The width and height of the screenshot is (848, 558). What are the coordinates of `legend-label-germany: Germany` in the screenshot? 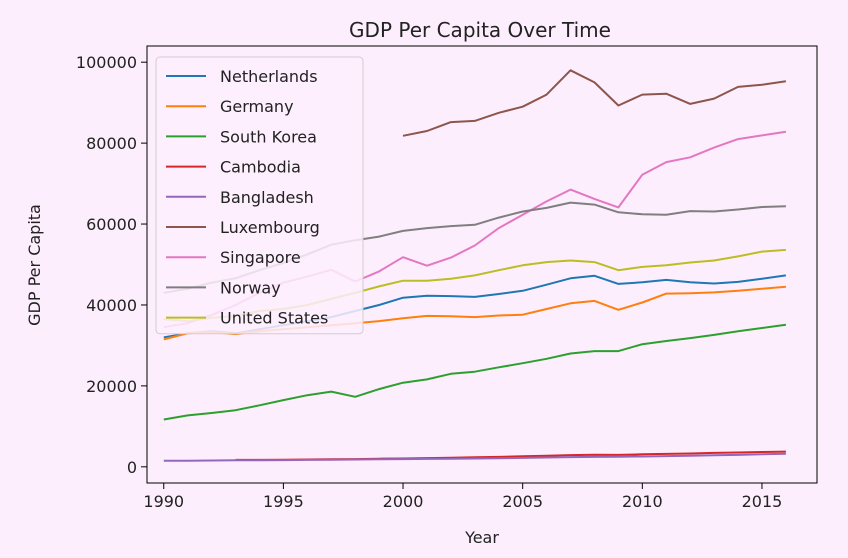 It's located at (257, 106).